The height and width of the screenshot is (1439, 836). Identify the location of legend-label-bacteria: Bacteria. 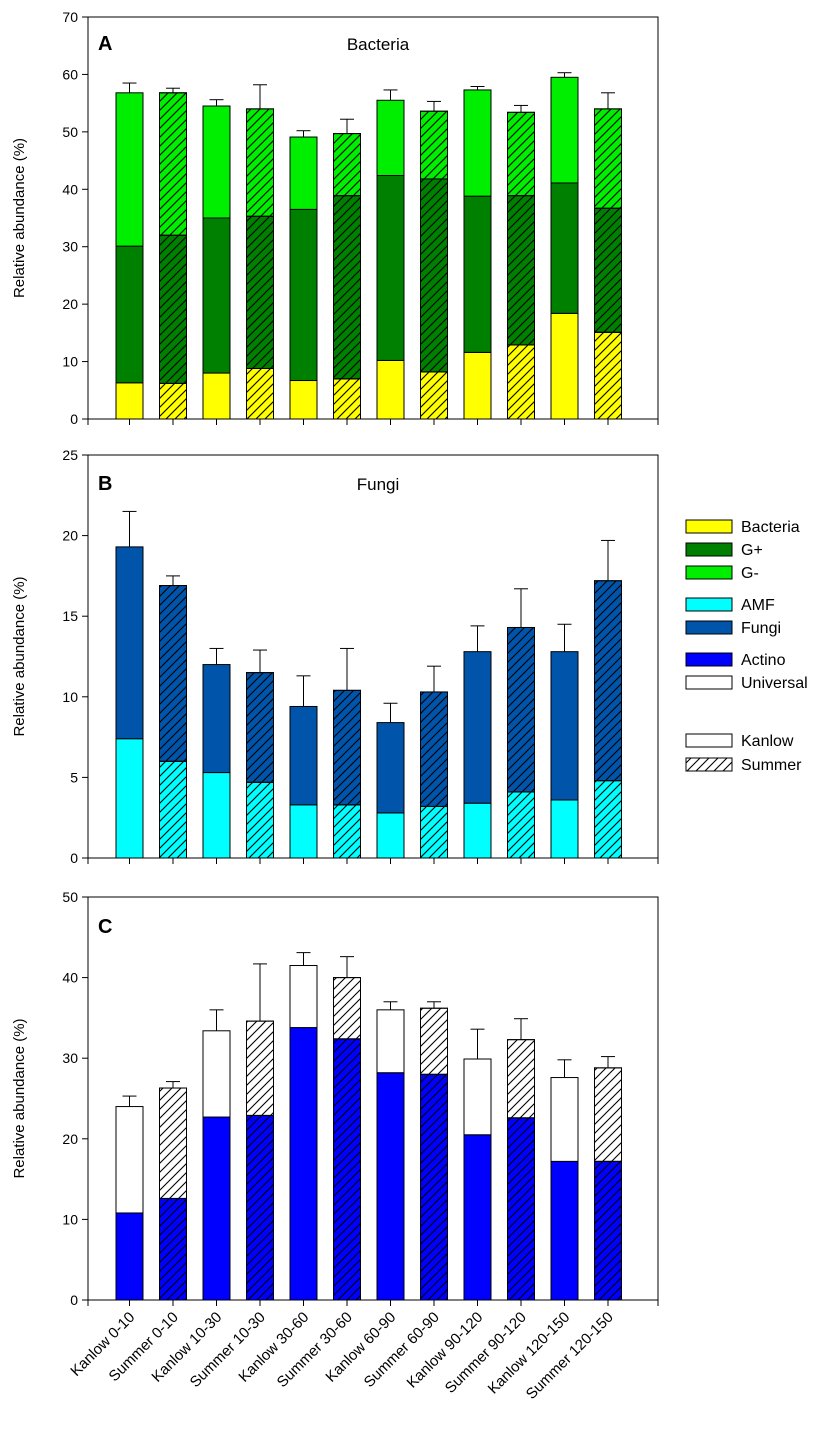
(770, 527).